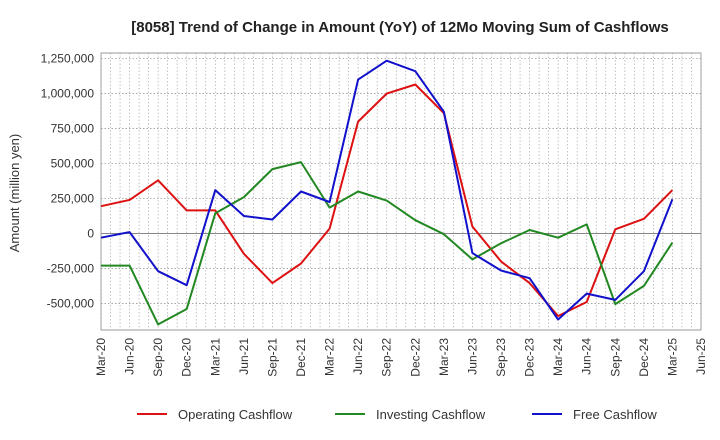 The image size is (720, 440). What do you see at coordinates (71, 268) in the screenshot?
I see `y-tick-label: -250,000` at bounding box center [71, 268].